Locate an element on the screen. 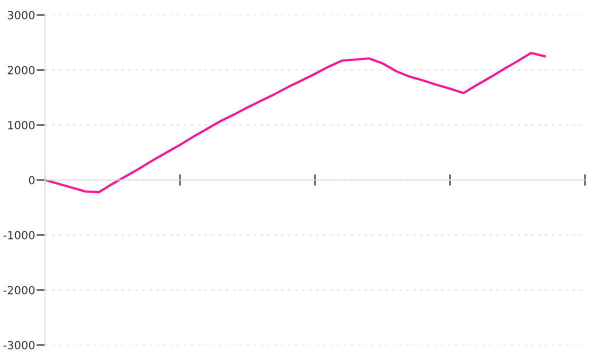 This screenshot has width=600, height=360. y-tick-label: 1000 is located at coordinates (21, 125).